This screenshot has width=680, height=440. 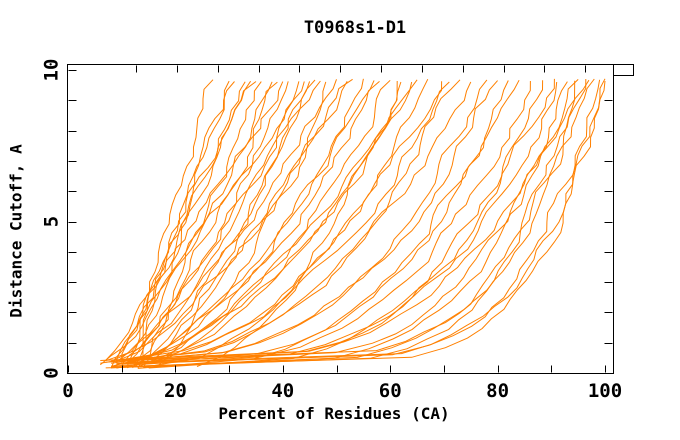 What do you see at coordinates (52, 372) in the screenshot?
I see `y-tick-label: 0` at bounding box center [52, 372].